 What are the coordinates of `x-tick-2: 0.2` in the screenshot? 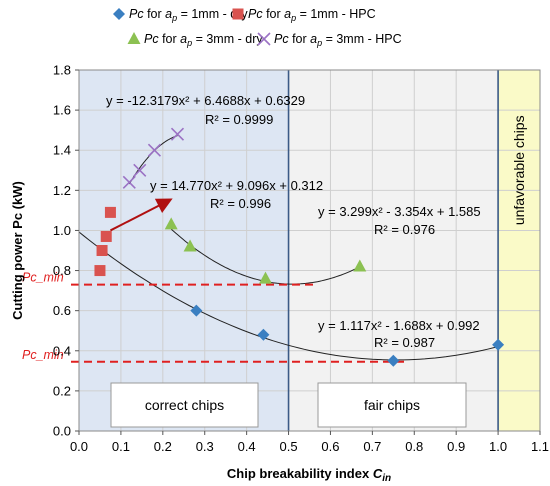 It's located at (163, 446).